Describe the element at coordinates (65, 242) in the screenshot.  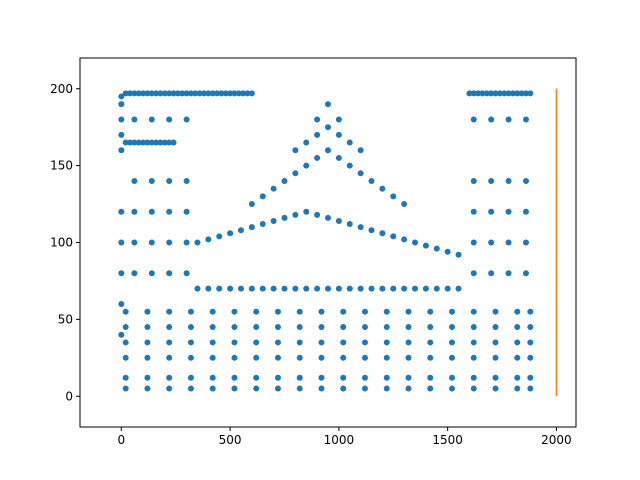
I see `y-axis: 0 50 100 150 200` at that location.